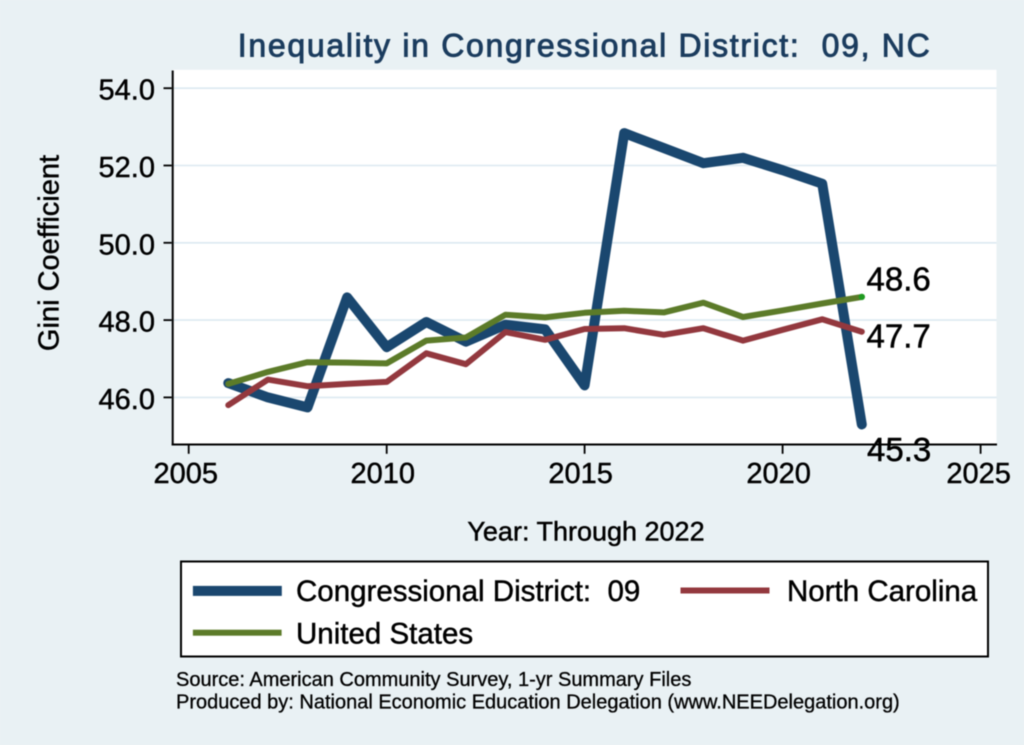 This screenshot has height=745, width=1024. I want to click on svg-text: North Carolina, so click(882, 591).